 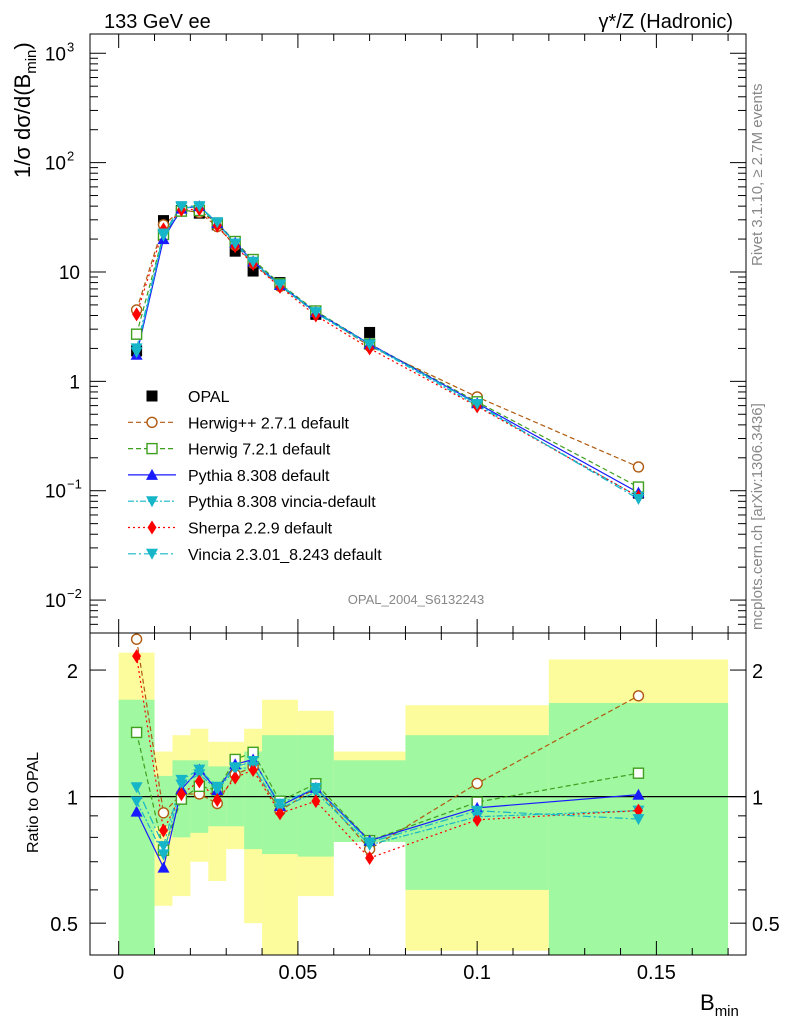 What do you see at coordinates (370, 332) in the screenshot?
I see `data-point` at bounding box center [370, 332].